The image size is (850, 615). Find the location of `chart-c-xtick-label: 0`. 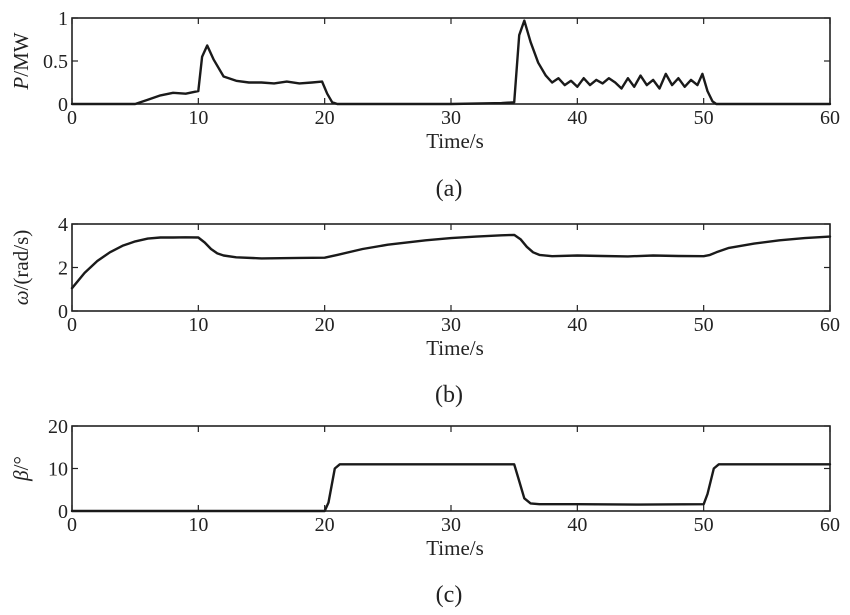

chart-c-xtick-label: 0 is located at coordinates (72, 525).